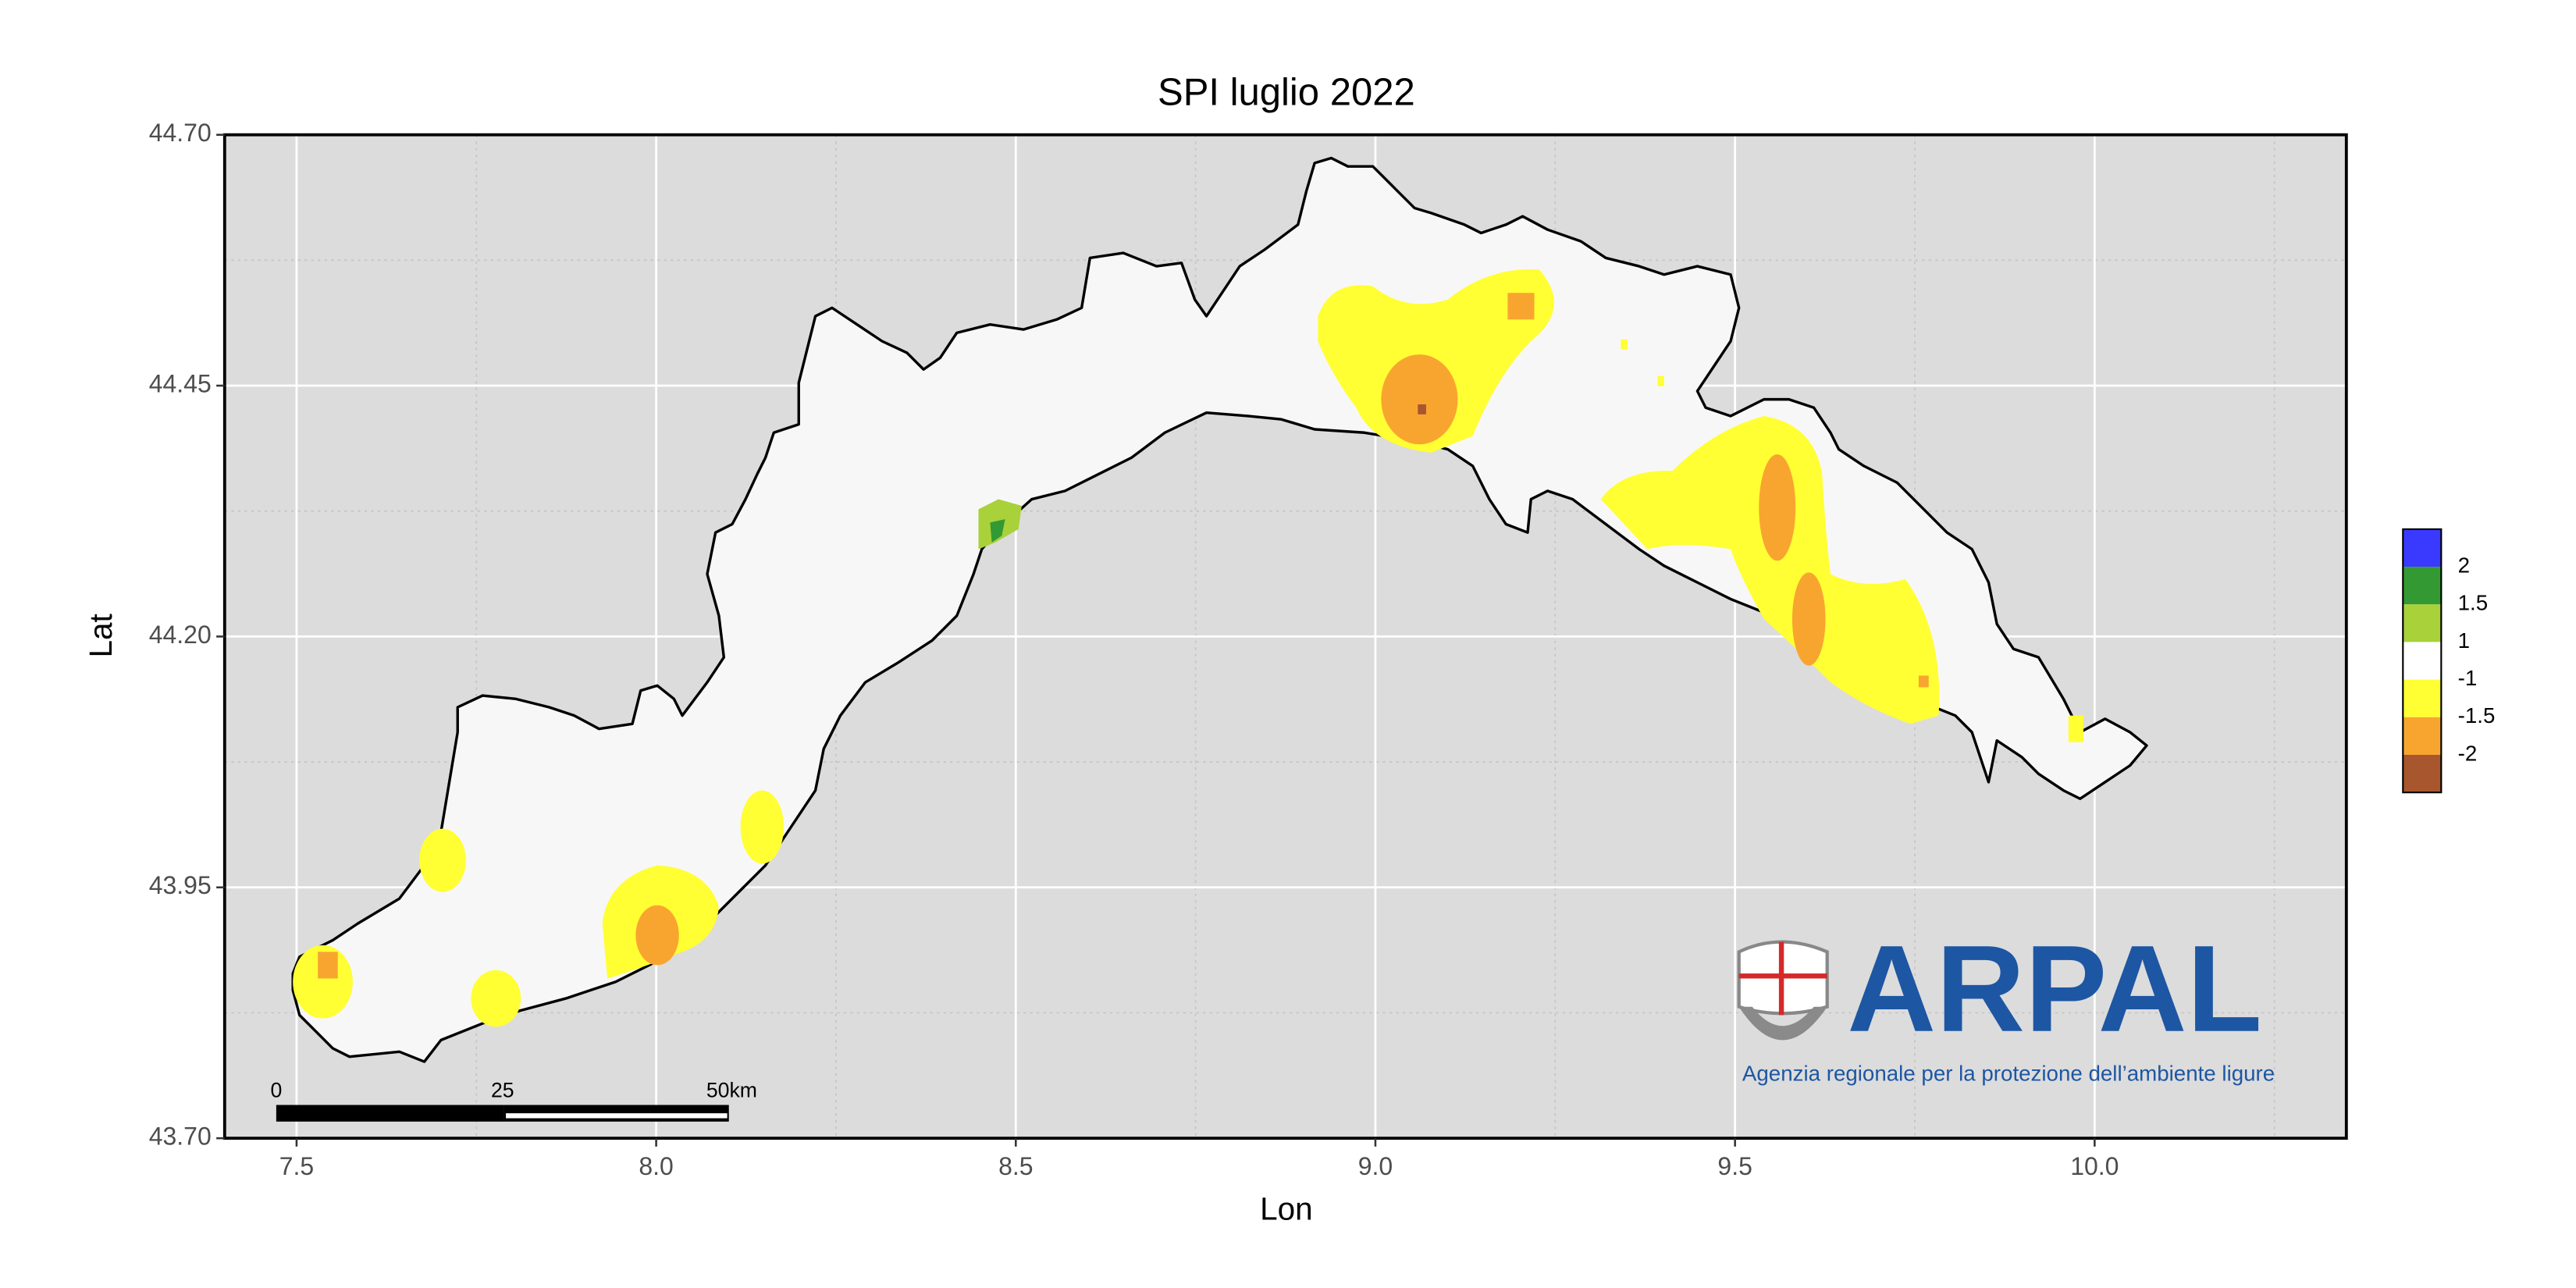  What do you see at coordinates (2468, 753) in the screenshot?
I see `legend-label: -2` at bounding box center [2468, 753].